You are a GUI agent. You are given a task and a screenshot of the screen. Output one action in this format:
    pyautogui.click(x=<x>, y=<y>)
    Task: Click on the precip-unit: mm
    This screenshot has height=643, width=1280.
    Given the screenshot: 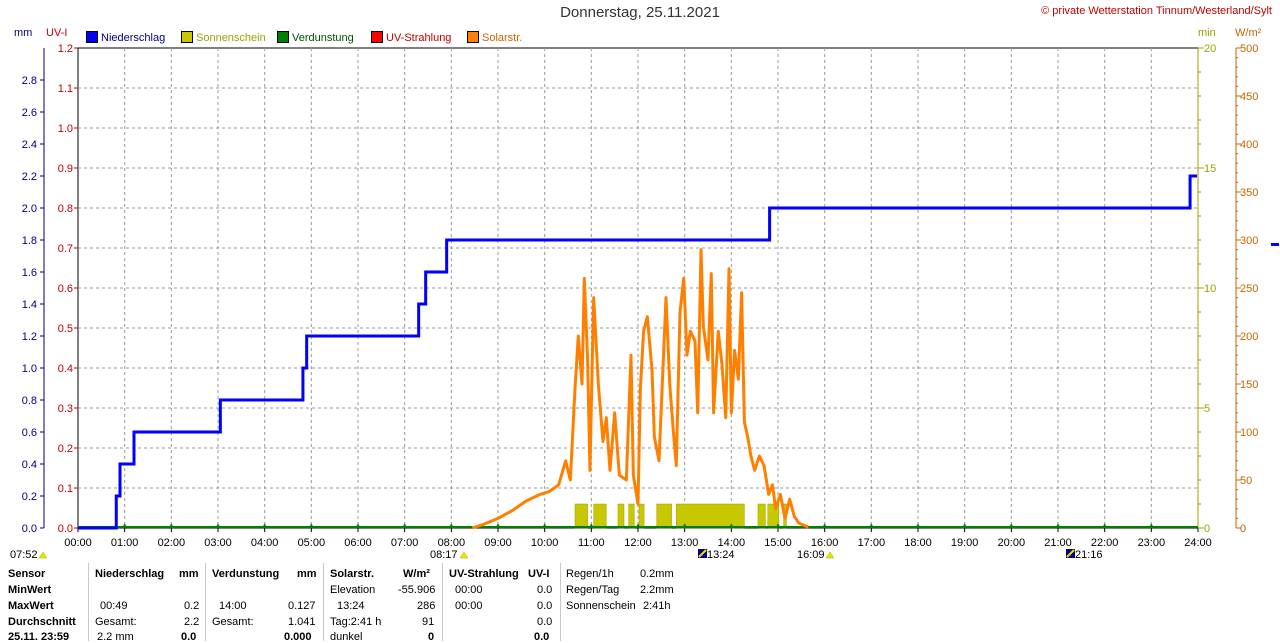 What is the action you would take?
    pyautogui.click(x=189, y=574)
    